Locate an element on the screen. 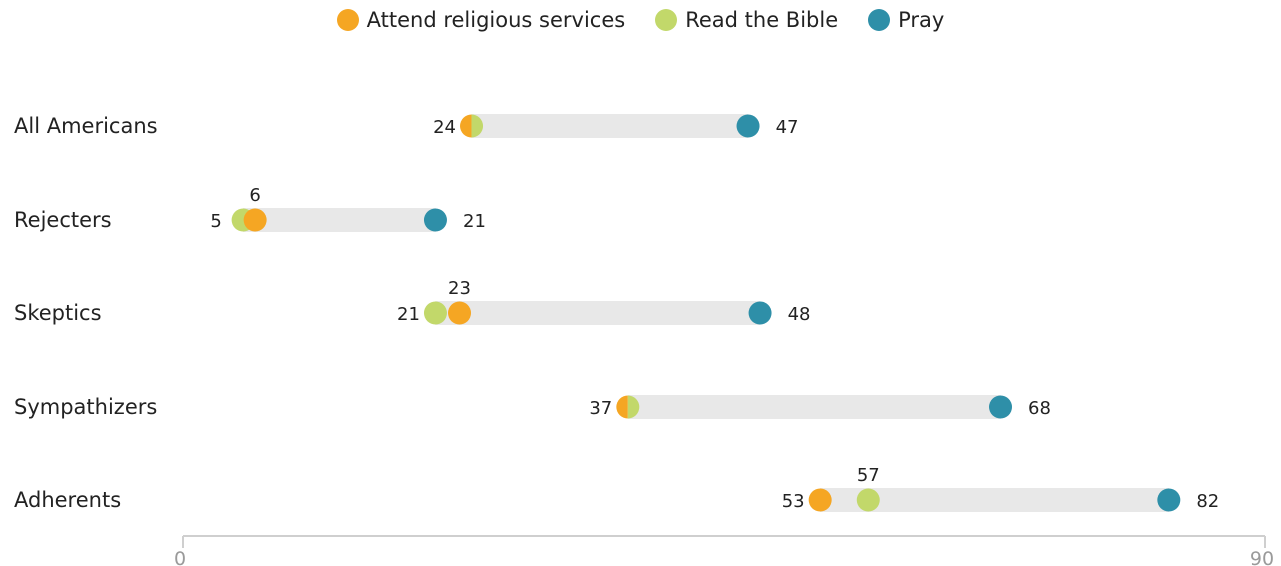 The image size is (1281, 566). above-value-label: 23 is located at coordinates (459, 288).